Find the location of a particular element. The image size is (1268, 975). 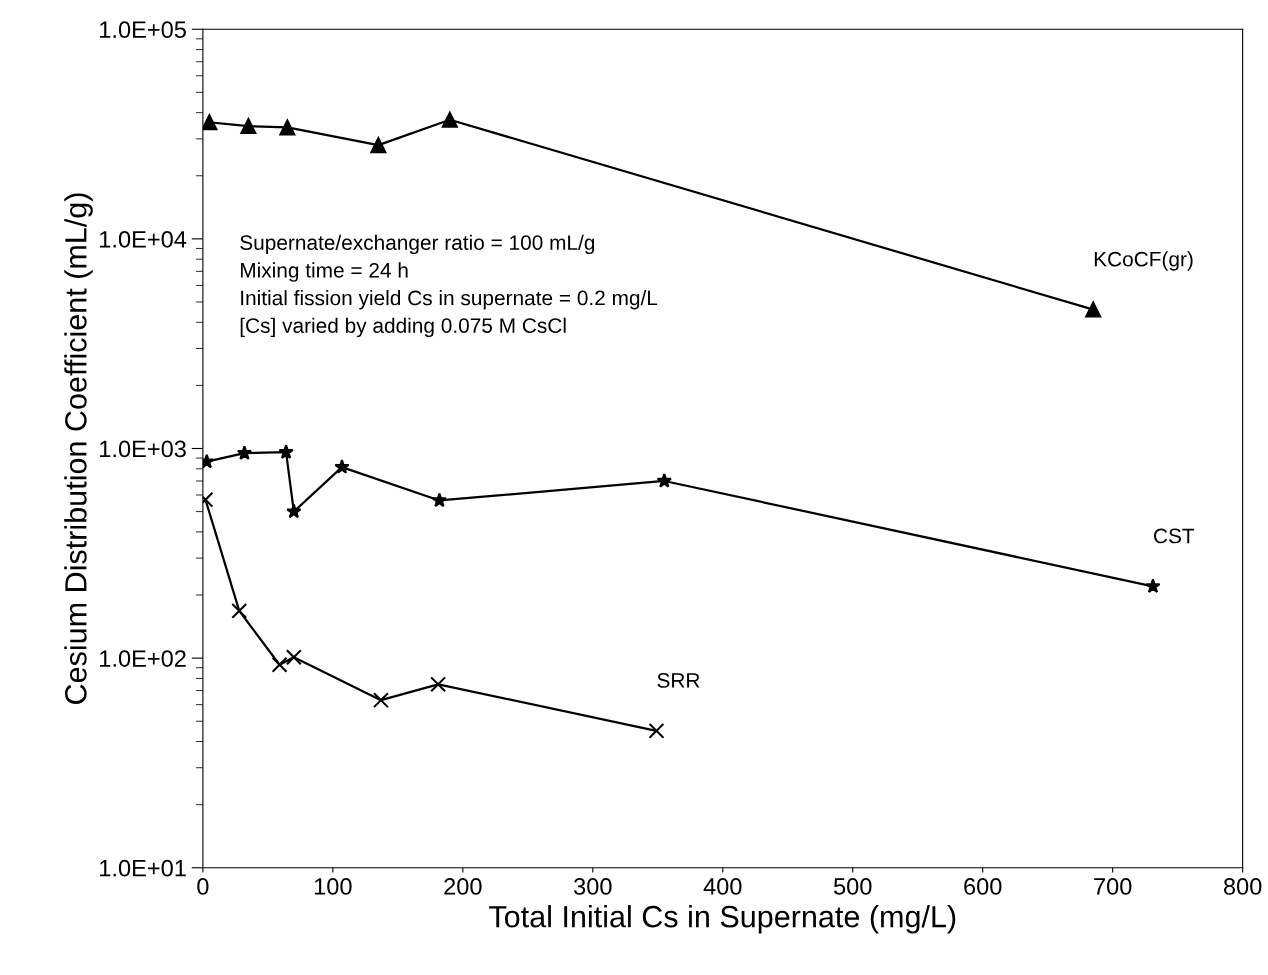

x-tick-label: 500 is located at coordinates (852, 886).